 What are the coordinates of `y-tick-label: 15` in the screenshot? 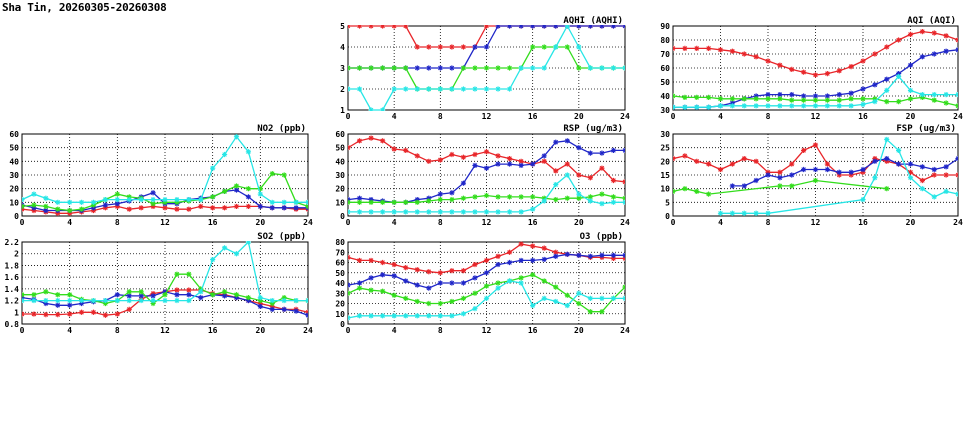 It's located at (665, 175).